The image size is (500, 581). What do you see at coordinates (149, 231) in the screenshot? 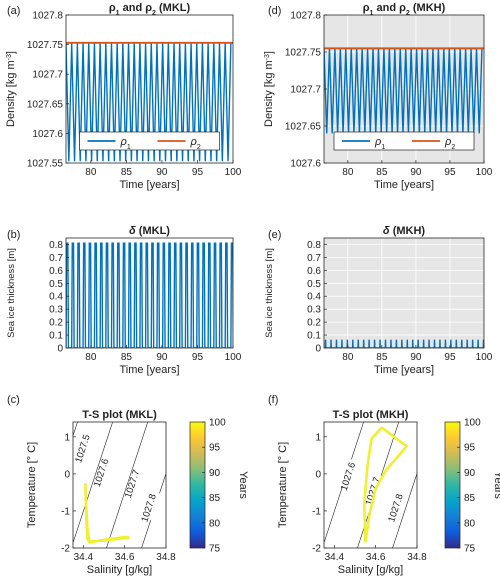
I see `chart-title: δ (MKL)` at bounding box center [149, 231].